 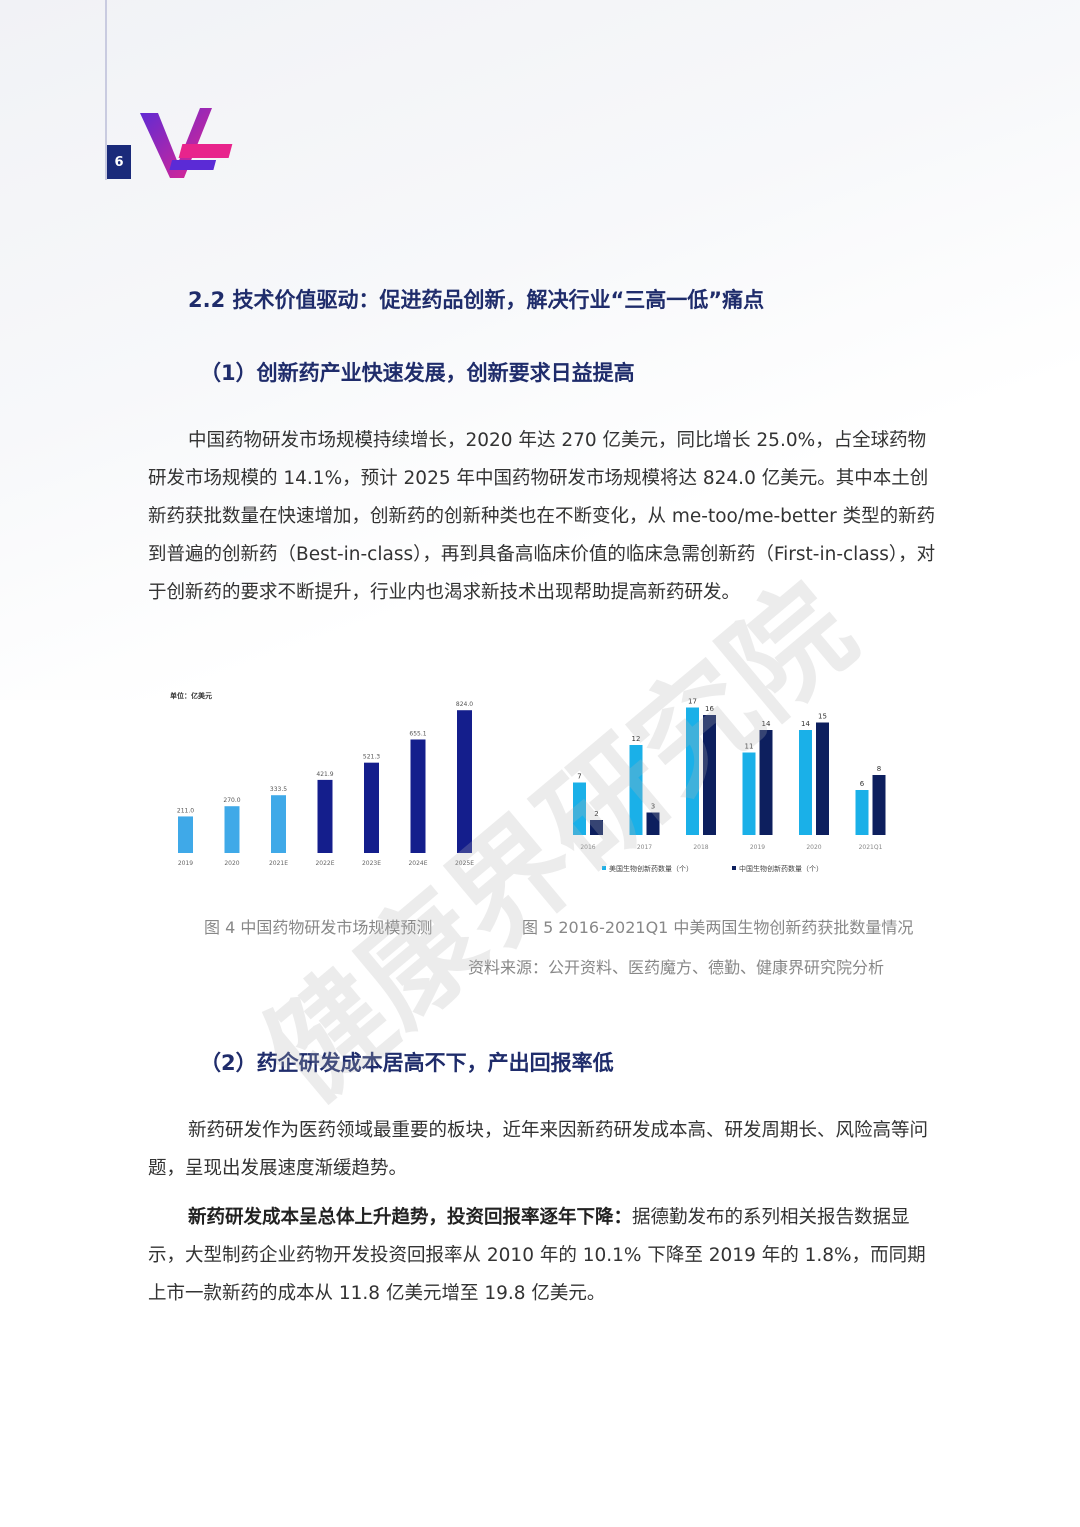 I want to click on unit-label: 单位：亿美元, so click(x=191, y=695).